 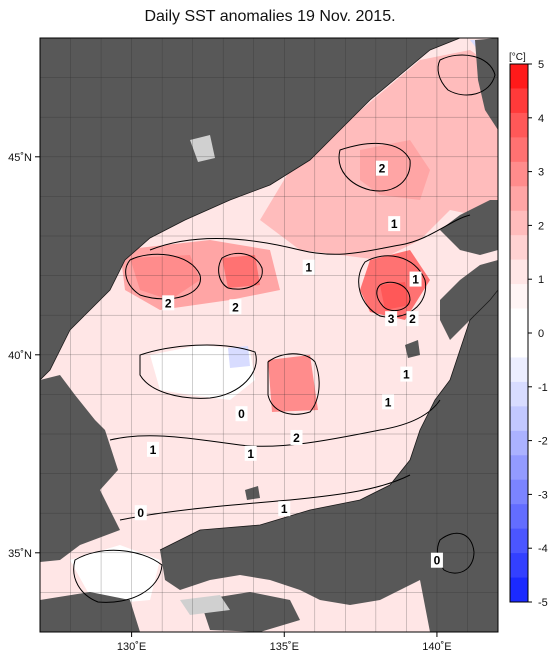 I want to click on colorbar-tick-label: -4, so click(x=543, y=549).